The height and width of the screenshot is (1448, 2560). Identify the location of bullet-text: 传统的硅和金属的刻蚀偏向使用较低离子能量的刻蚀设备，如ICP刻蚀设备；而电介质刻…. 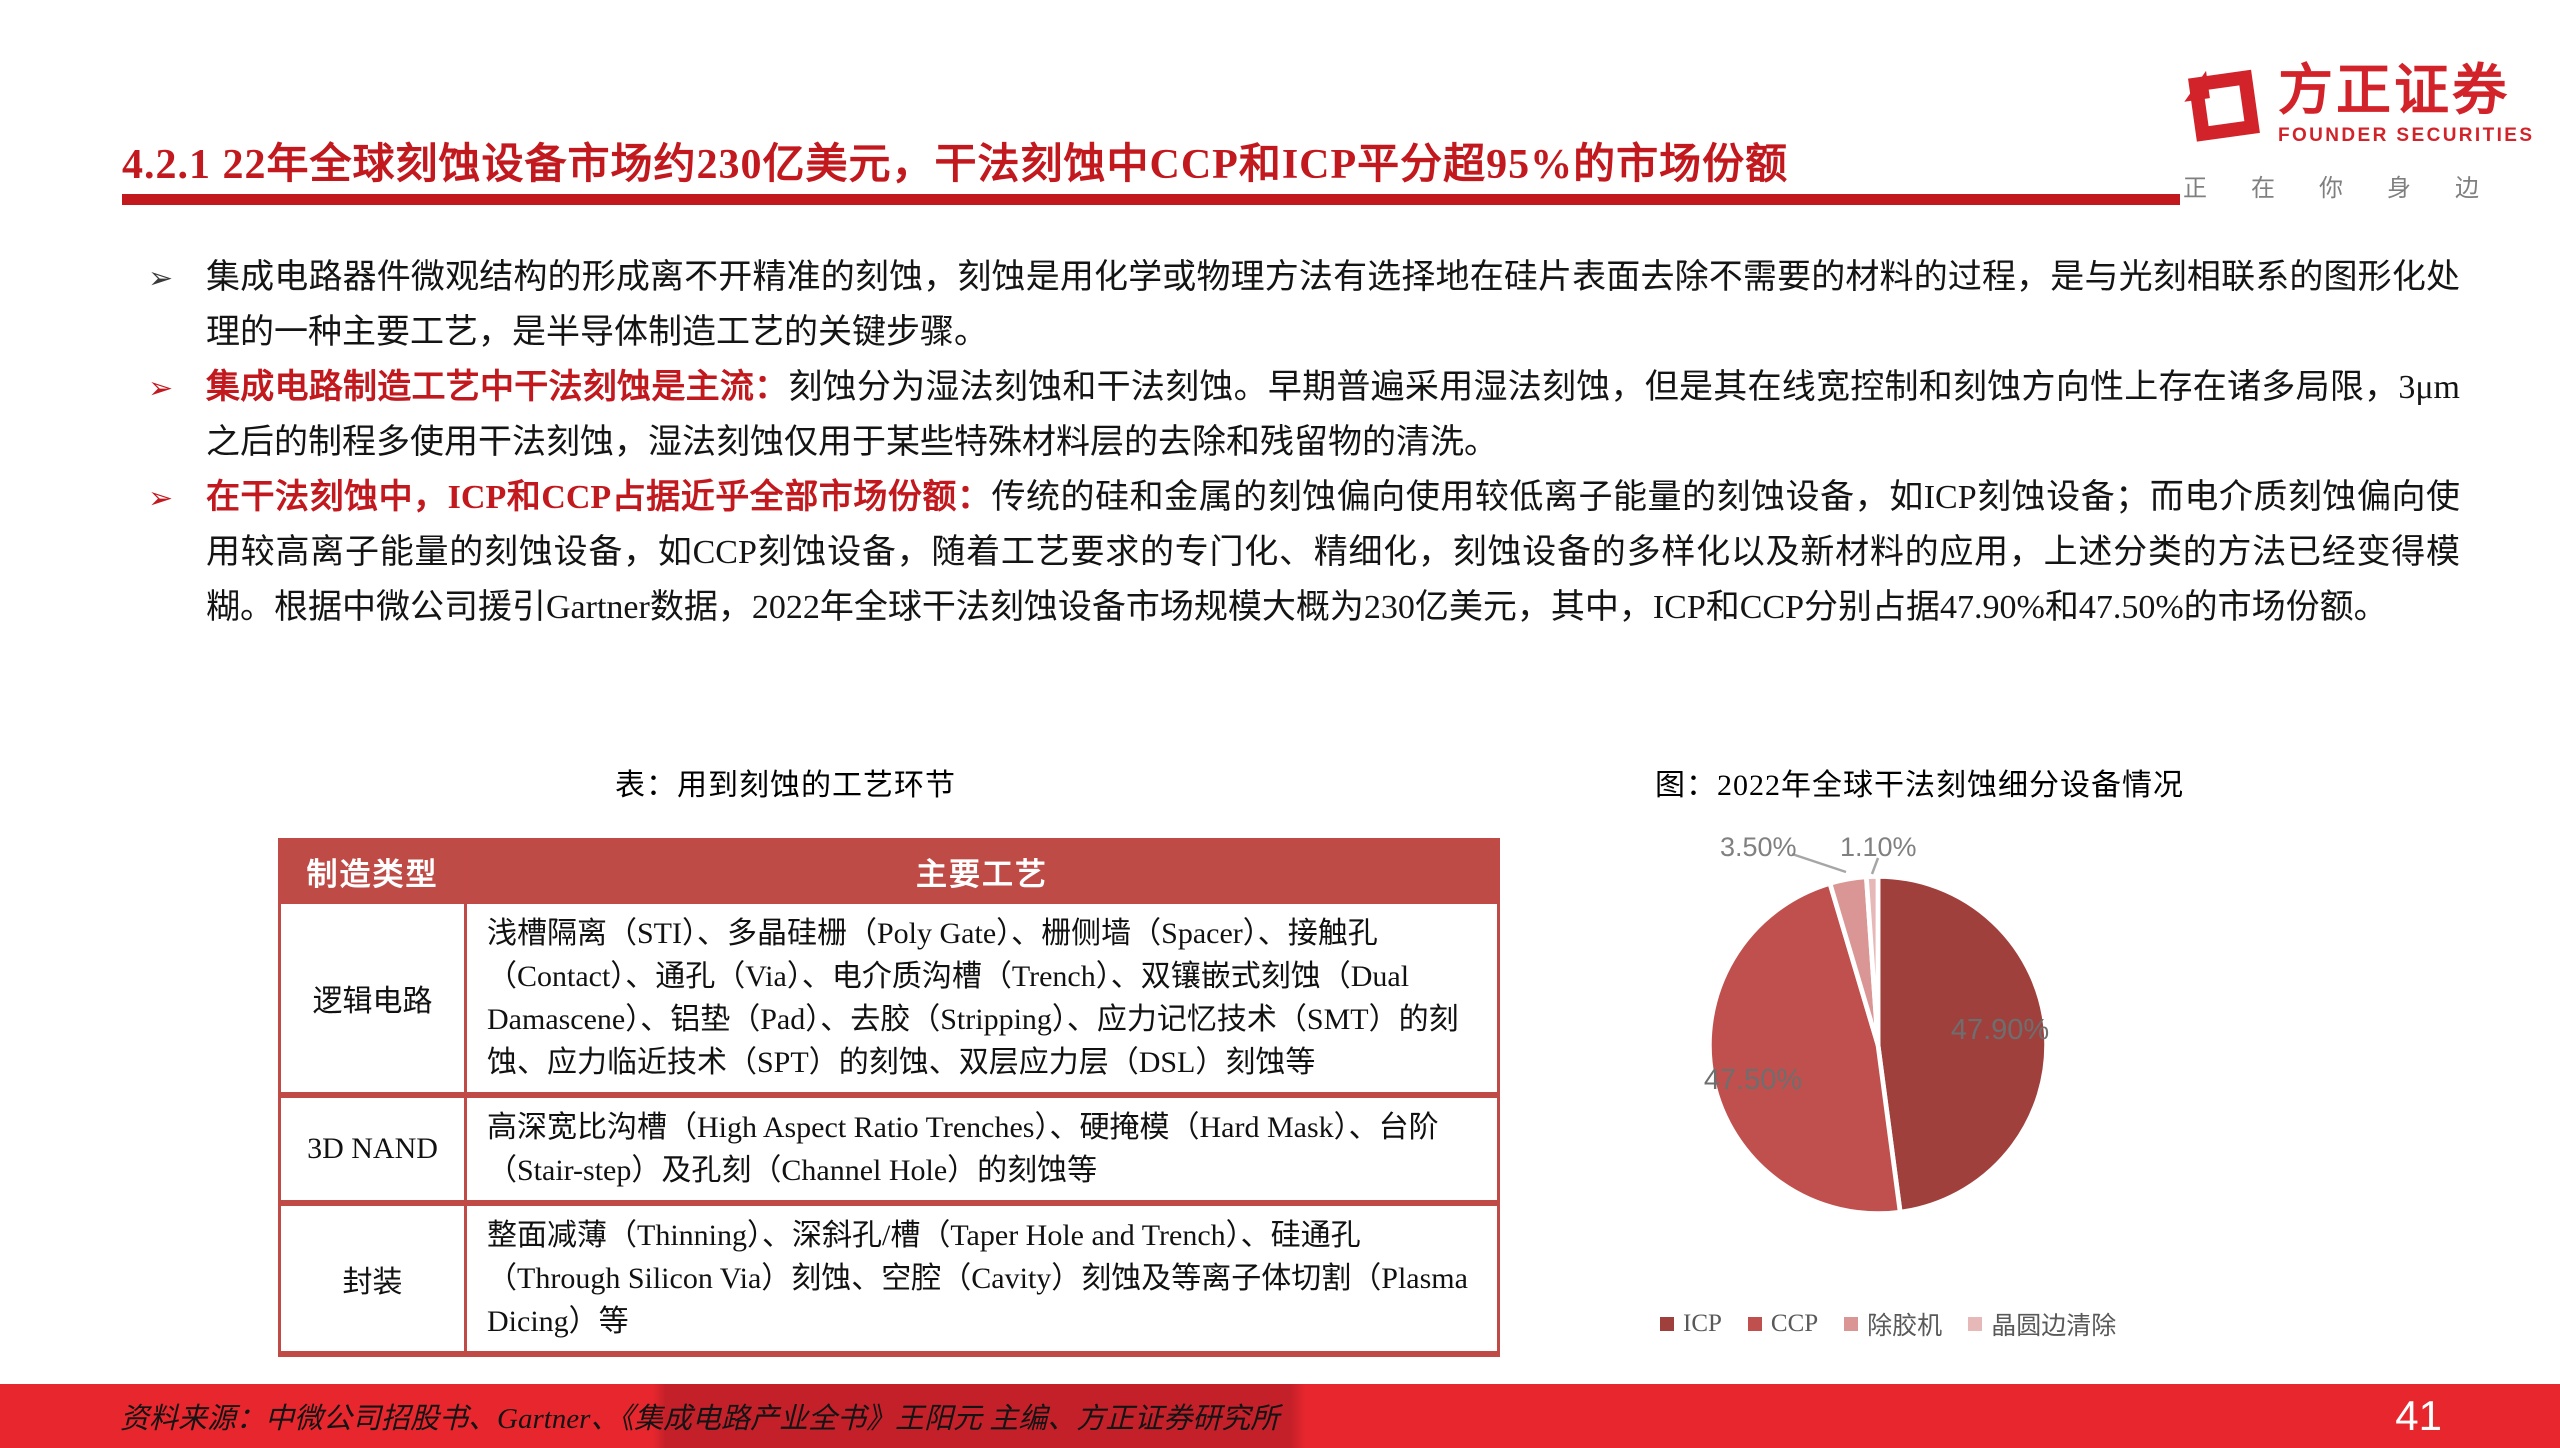
(1333, 552).